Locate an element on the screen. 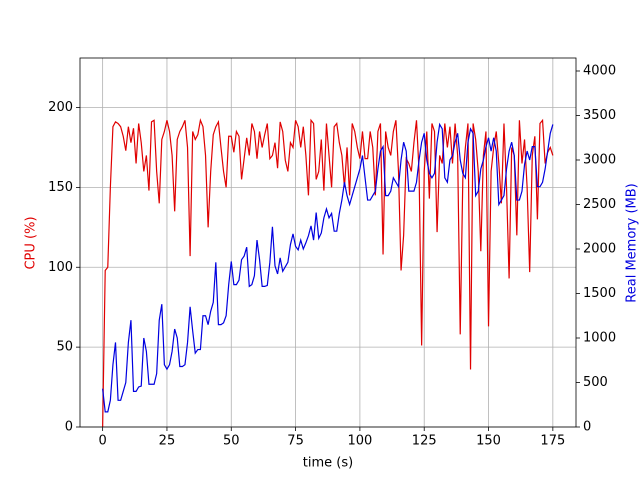 The image size is (640, 480). y-axis-label: CPU (%) is located at coordinates (31, 242).